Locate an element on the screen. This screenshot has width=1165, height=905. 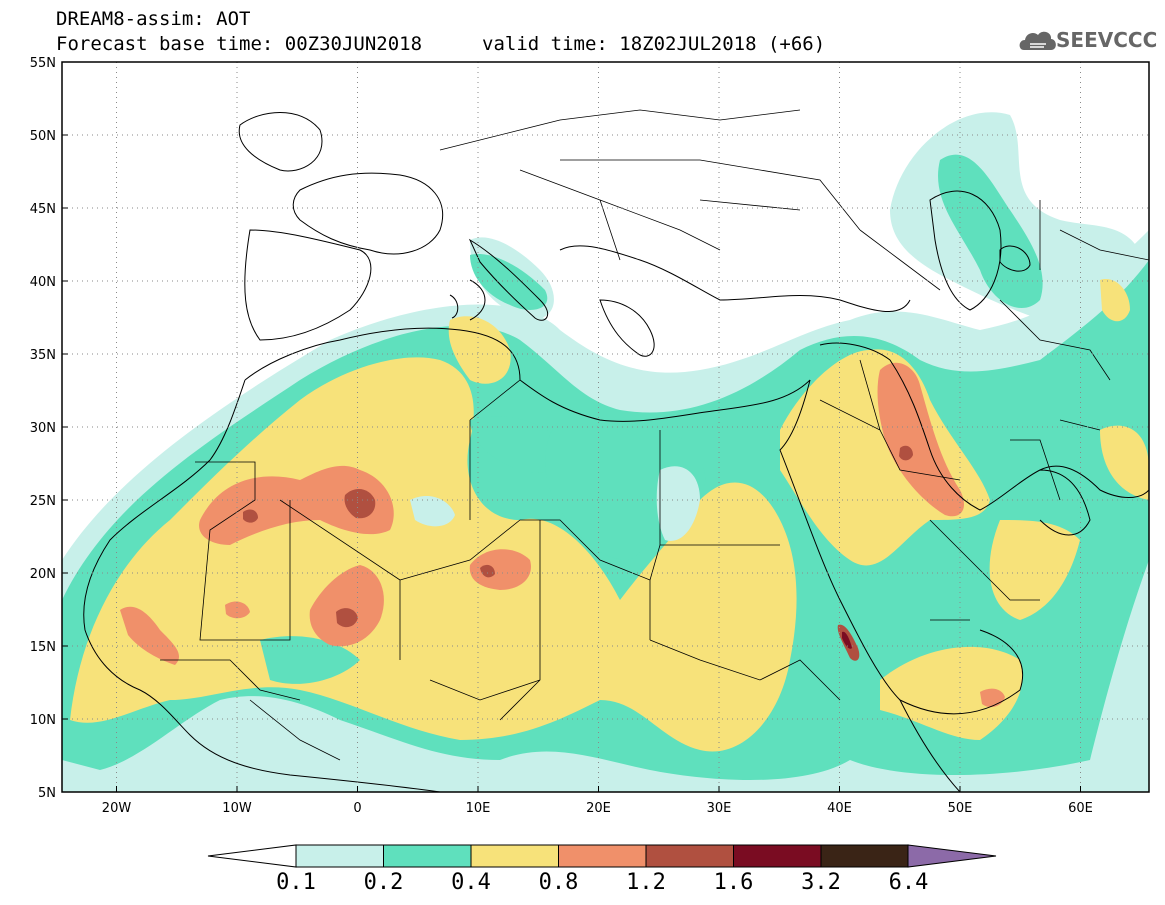
colorbar is located at coordinates (602, 856).